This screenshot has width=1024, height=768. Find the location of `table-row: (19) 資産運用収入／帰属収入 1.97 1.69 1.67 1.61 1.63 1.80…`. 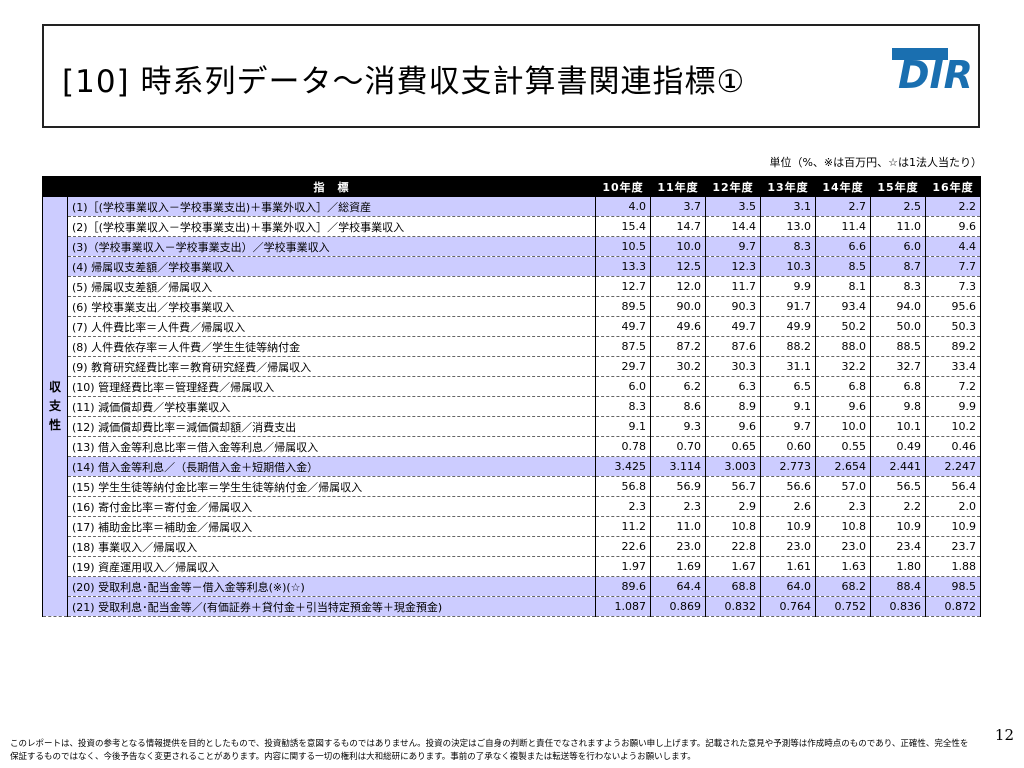

table-row: (19) 資産運用収入／帰属収入 1.97 1.69 1.67 1.61 1.63 1.80… is located at coordinates (512, 566).